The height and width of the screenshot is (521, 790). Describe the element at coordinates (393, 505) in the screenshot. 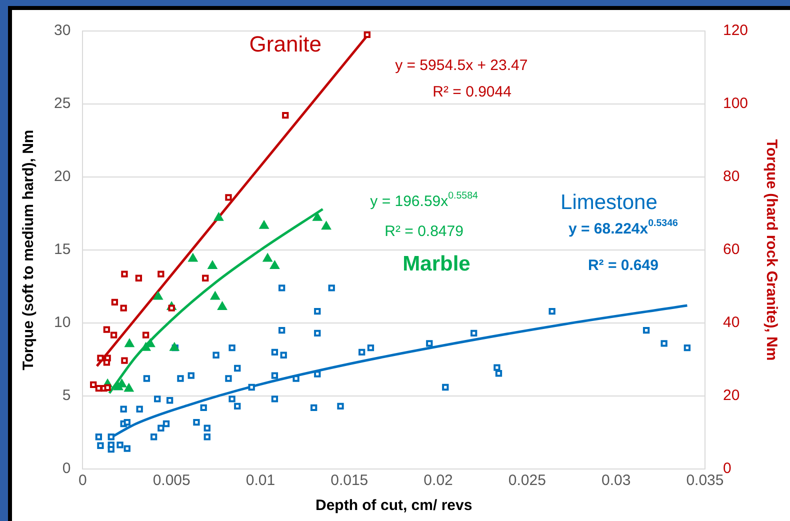

I see `x-axis-title: Depth of cut, cm/ revs` at that location.